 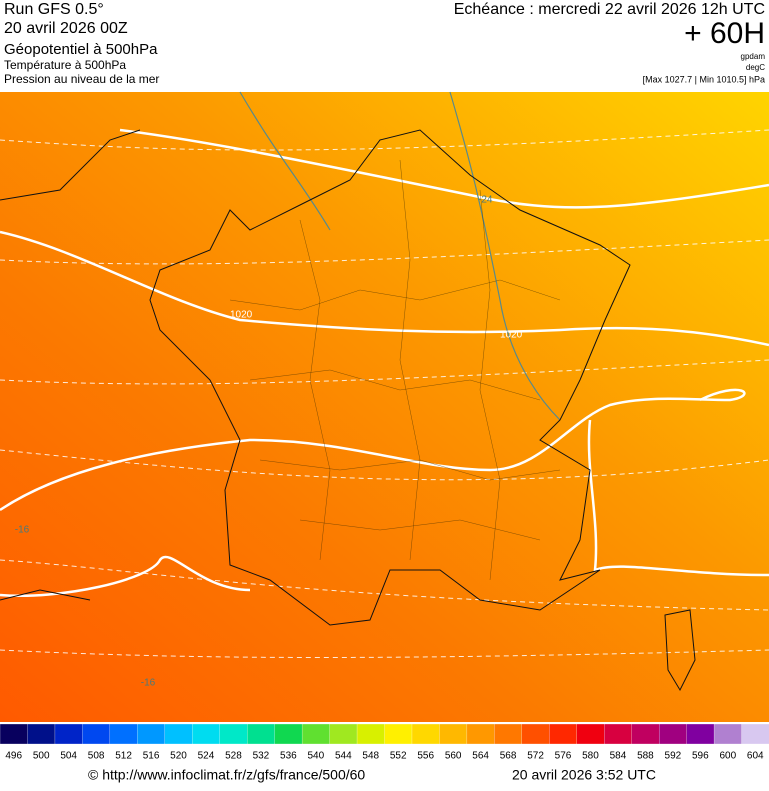 I want to click on colorbar-label: 604, so click(x=755, y=756).